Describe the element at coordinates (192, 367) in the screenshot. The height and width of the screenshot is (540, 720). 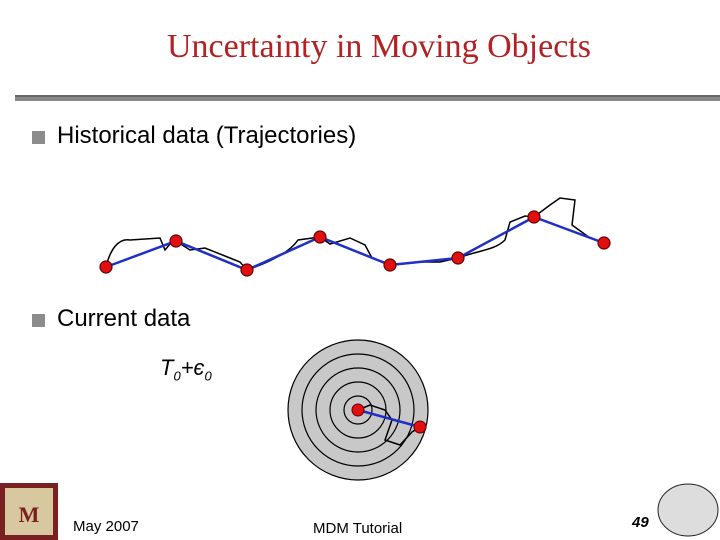
I see `label-part: +є` at that location.